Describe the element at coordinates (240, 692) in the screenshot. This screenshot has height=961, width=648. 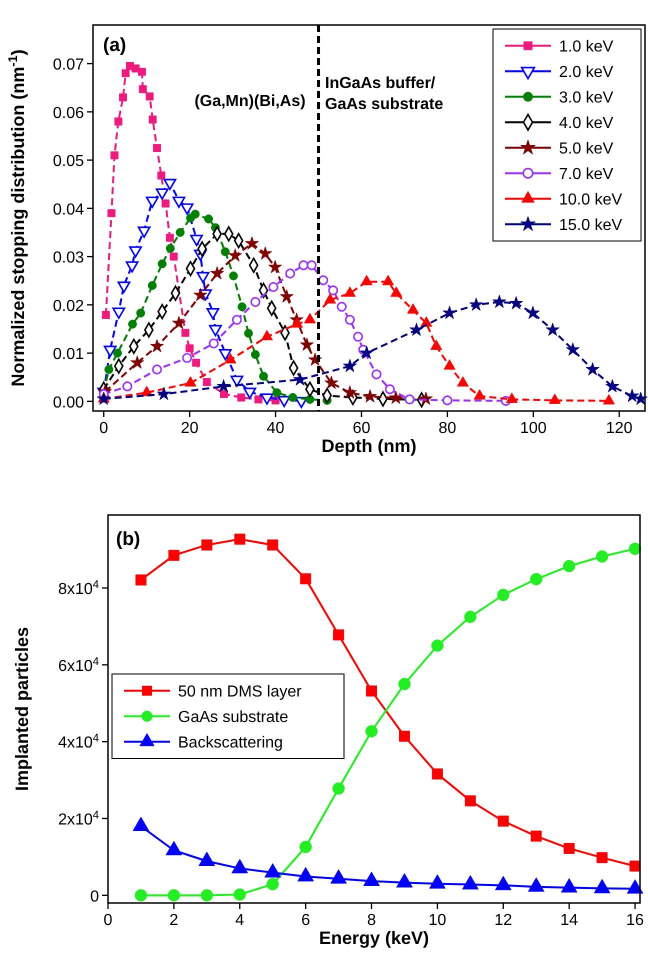
I see `legend-label: 50 nm DMS layer` at that location.